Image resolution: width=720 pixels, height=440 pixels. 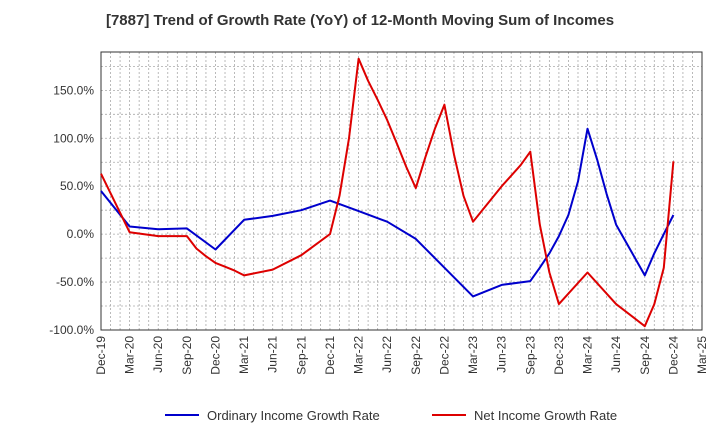 I want to click on x-tick-label: Mar-21, so click(x=244, y=355).